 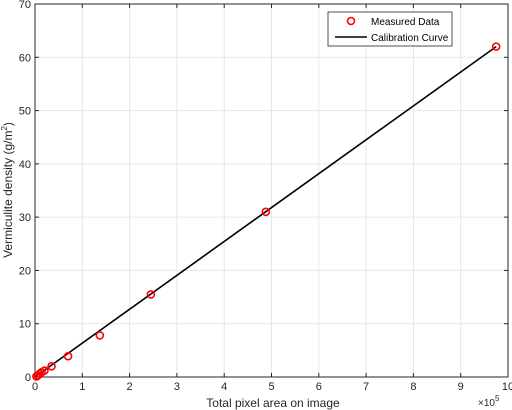 I want to click on x-tick-label: 8, so click(x=413, y=387).